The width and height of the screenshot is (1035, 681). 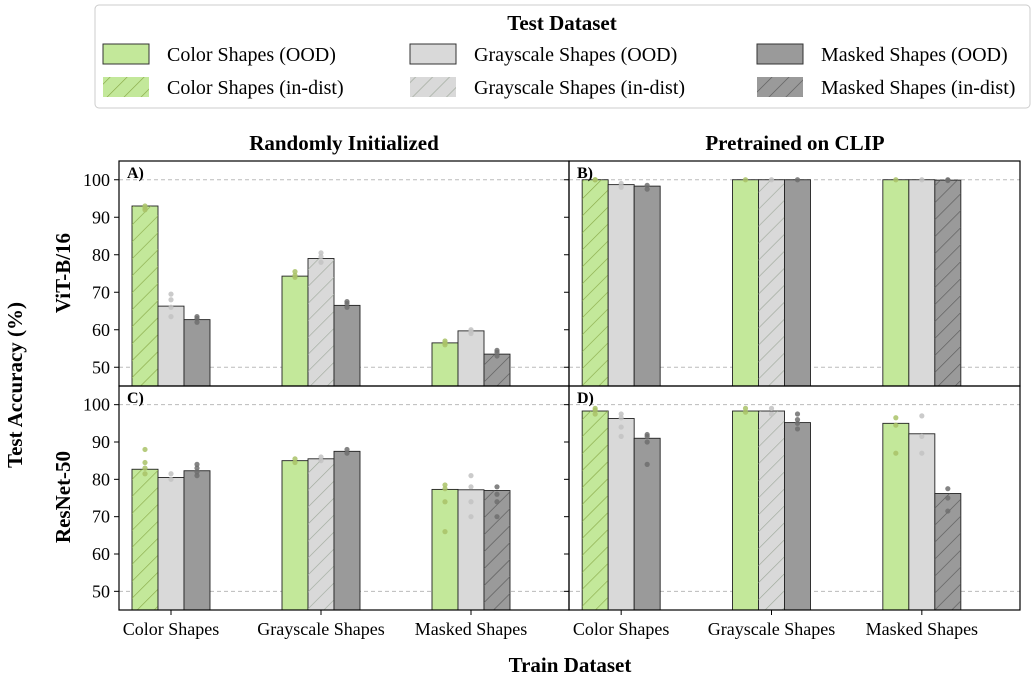 I want to click on y-tick-label: 70, so click(x=101, y=517).